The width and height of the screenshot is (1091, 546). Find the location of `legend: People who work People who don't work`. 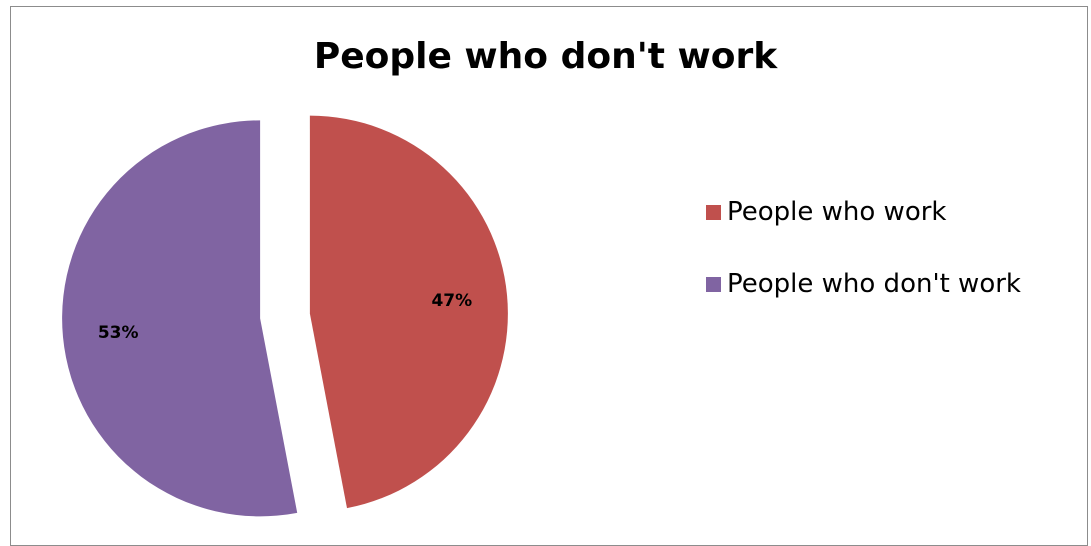

legend: People who work People who don't work is located at coordinates (866, 266).